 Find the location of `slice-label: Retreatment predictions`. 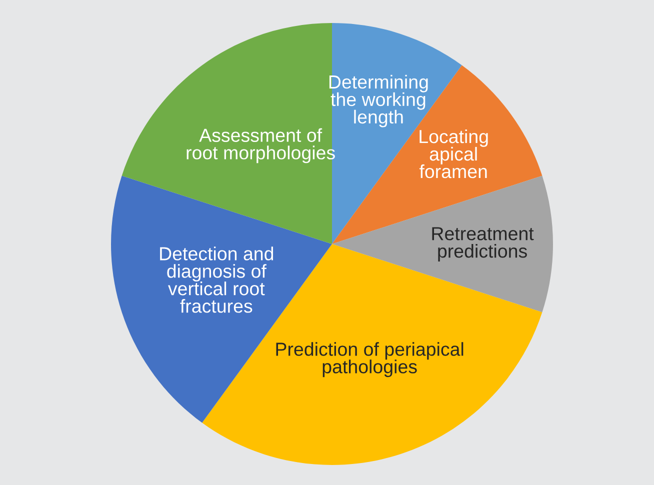

slice-label: Retreatment predictions is located at coordinates (483, 244).